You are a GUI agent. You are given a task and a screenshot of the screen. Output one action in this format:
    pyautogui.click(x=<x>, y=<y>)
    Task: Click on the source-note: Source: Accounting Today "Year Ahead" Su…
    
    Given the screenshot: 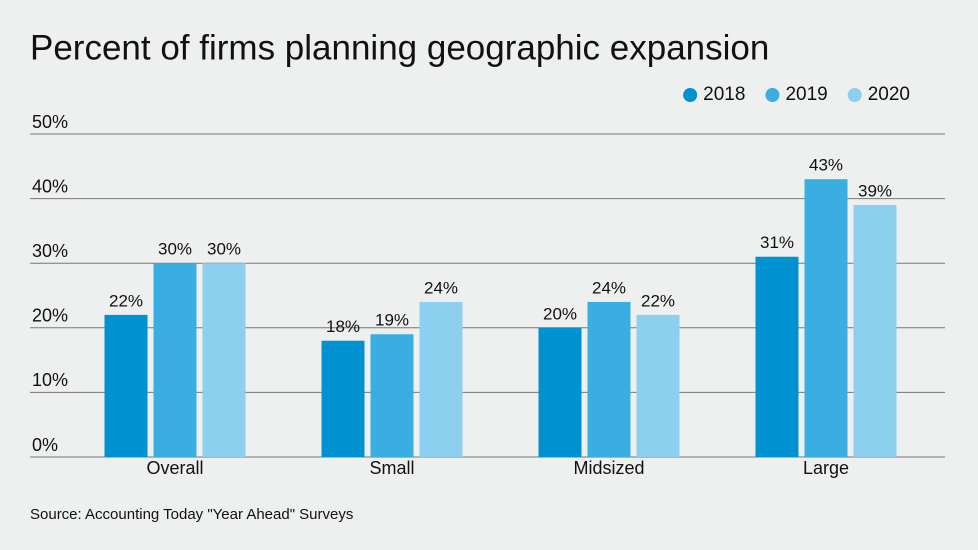 What is the action you would take?
    pyautogui.click(x=191, y=514)
    